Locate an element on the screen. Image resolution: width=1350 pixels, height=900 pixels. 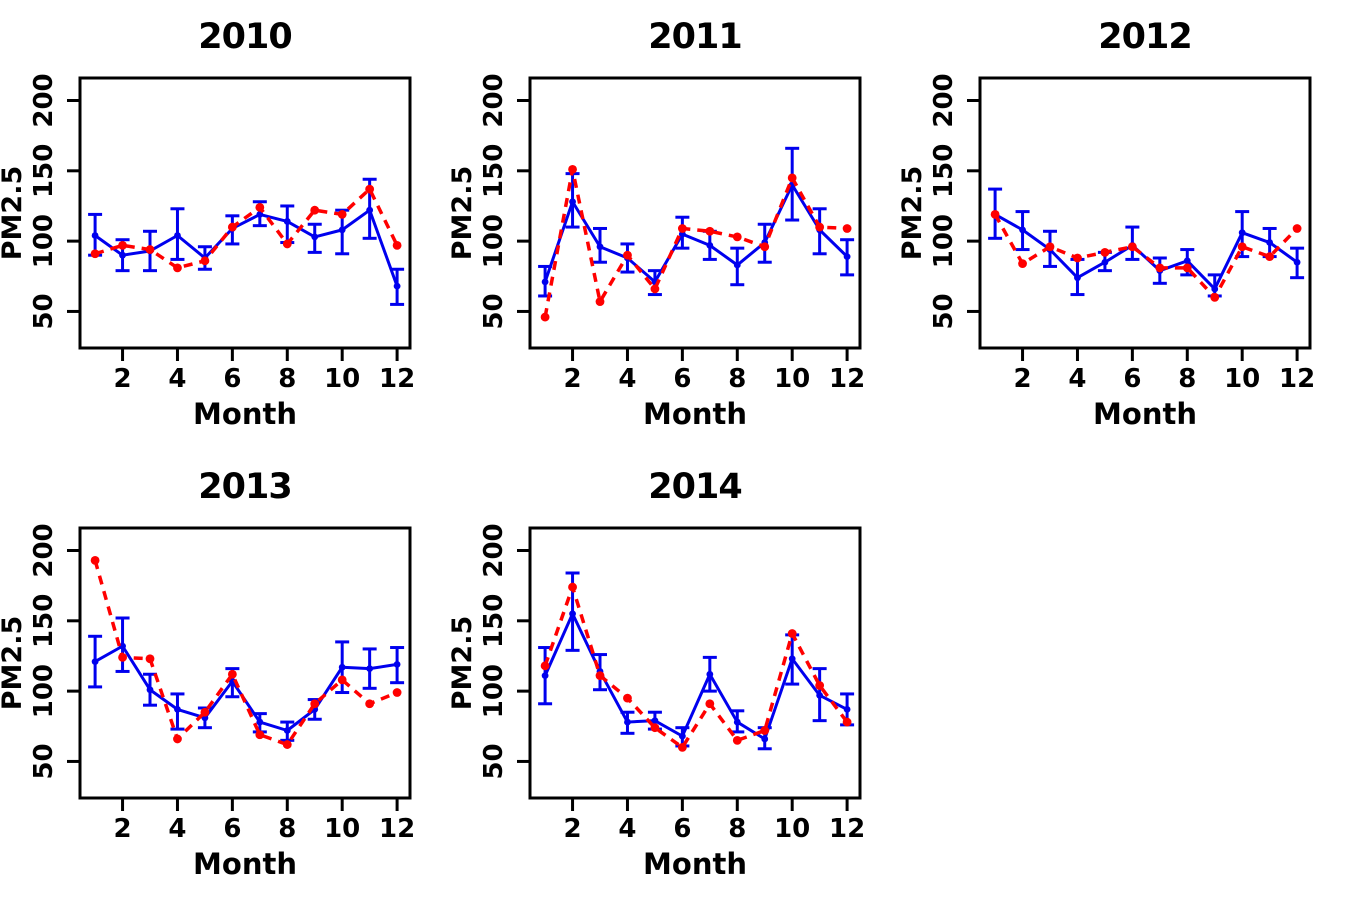
chart-plot-2011: 2 4 6 8 10 12 50 100 150 200 Month PM2.5 is located at coordinates (657, 252).